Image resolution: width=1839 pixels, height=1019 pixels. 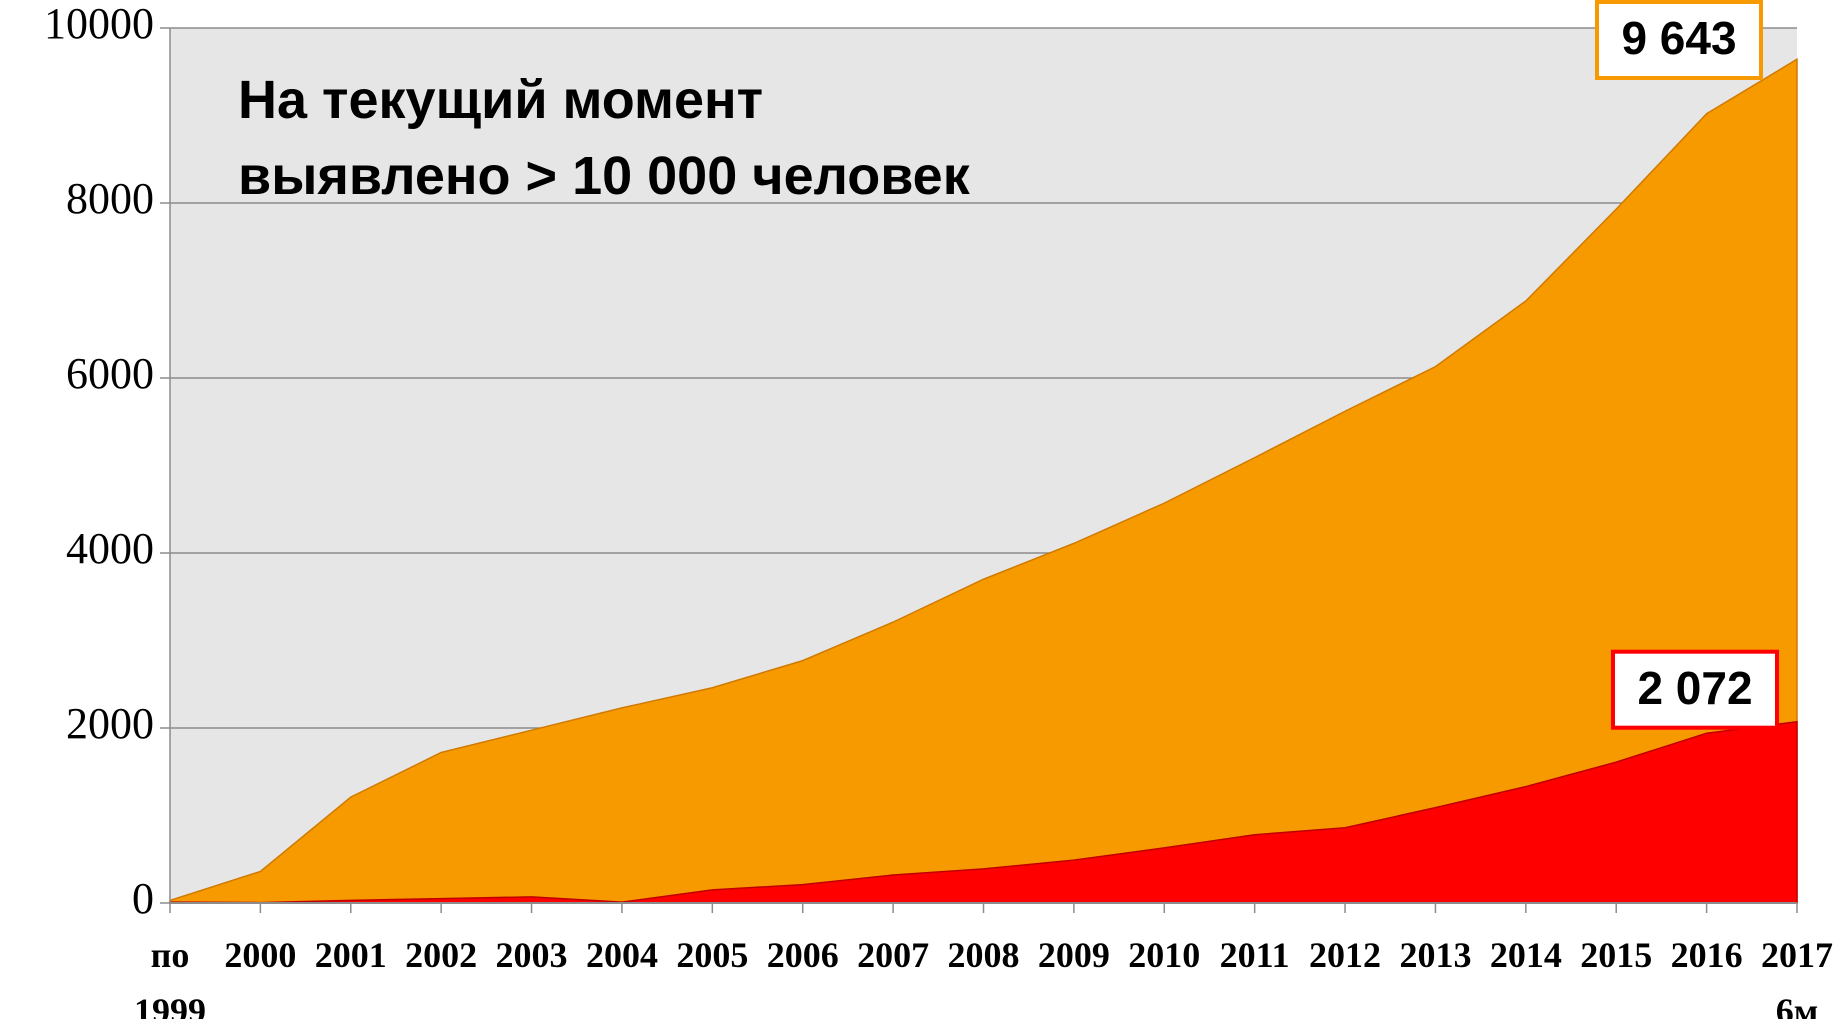 I want to click on x-tick-label: 2007, so click(x=893, y=955).